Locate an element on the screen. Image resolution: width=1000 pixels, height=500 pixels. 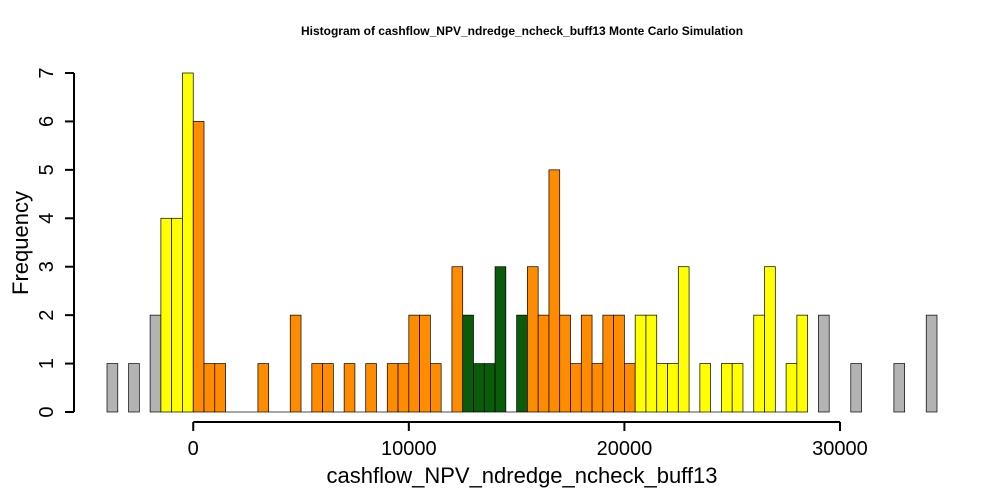
x-axis-label: cashflow_NPV_ndredge_ncheck_buff13 is located at coordinates (522, 475).